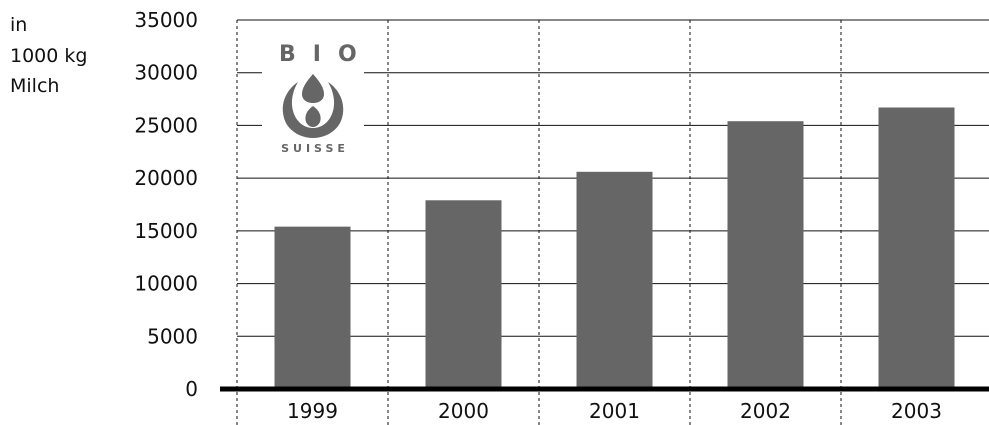 The image size is (989, 425). I want to click on bio-suisse-logo: BIO SUISSE, so click(313, 98).